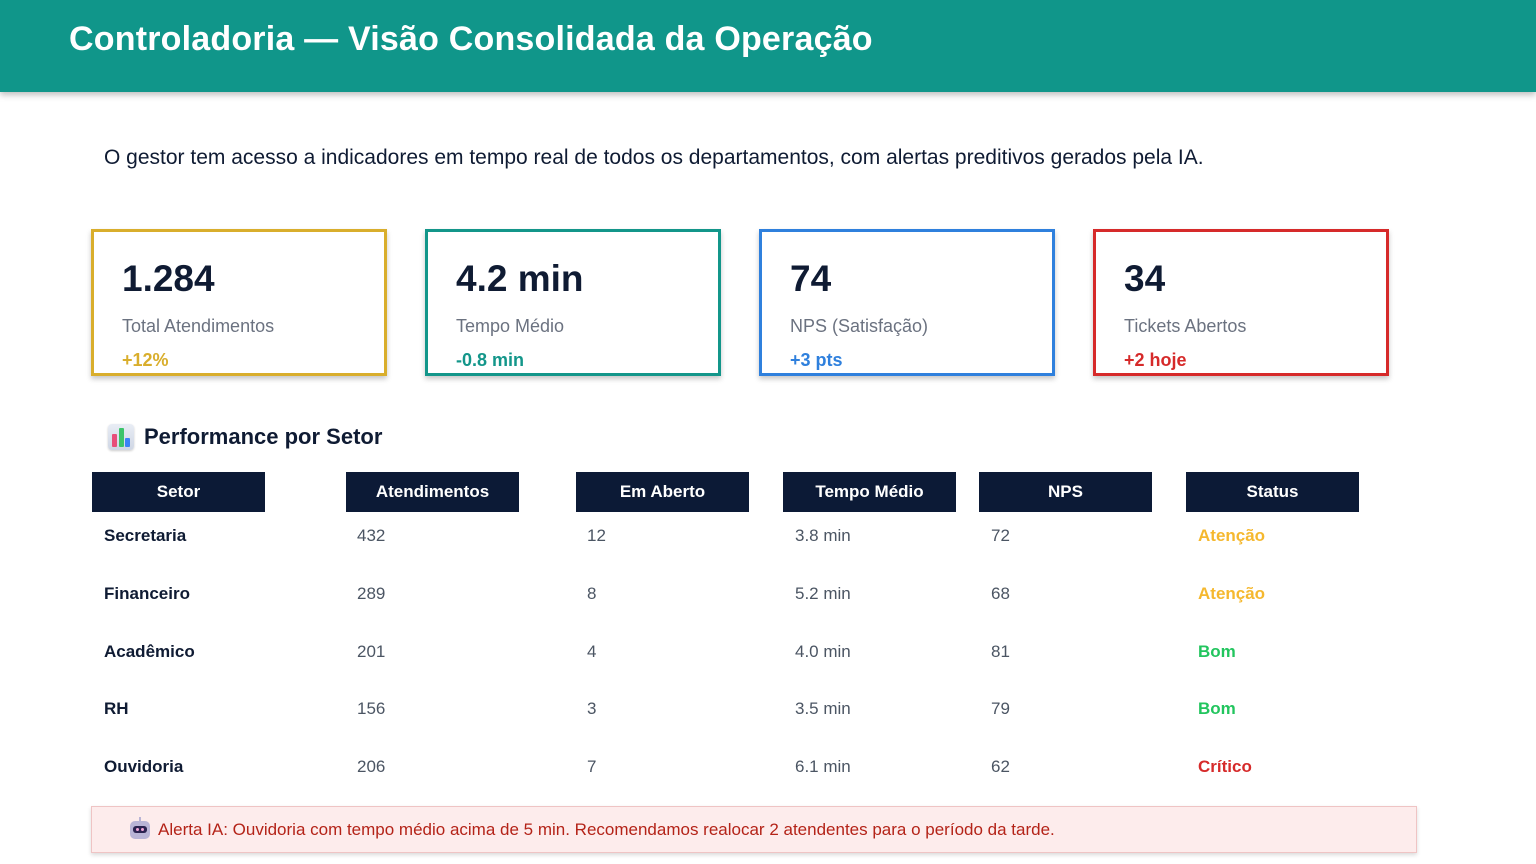 Image resolution: width=1536 pixels, height=864 pixels. Describe the element at coordinates (371, 708) in the screenshot. I see `cell-atendimentos: 156` at that location.